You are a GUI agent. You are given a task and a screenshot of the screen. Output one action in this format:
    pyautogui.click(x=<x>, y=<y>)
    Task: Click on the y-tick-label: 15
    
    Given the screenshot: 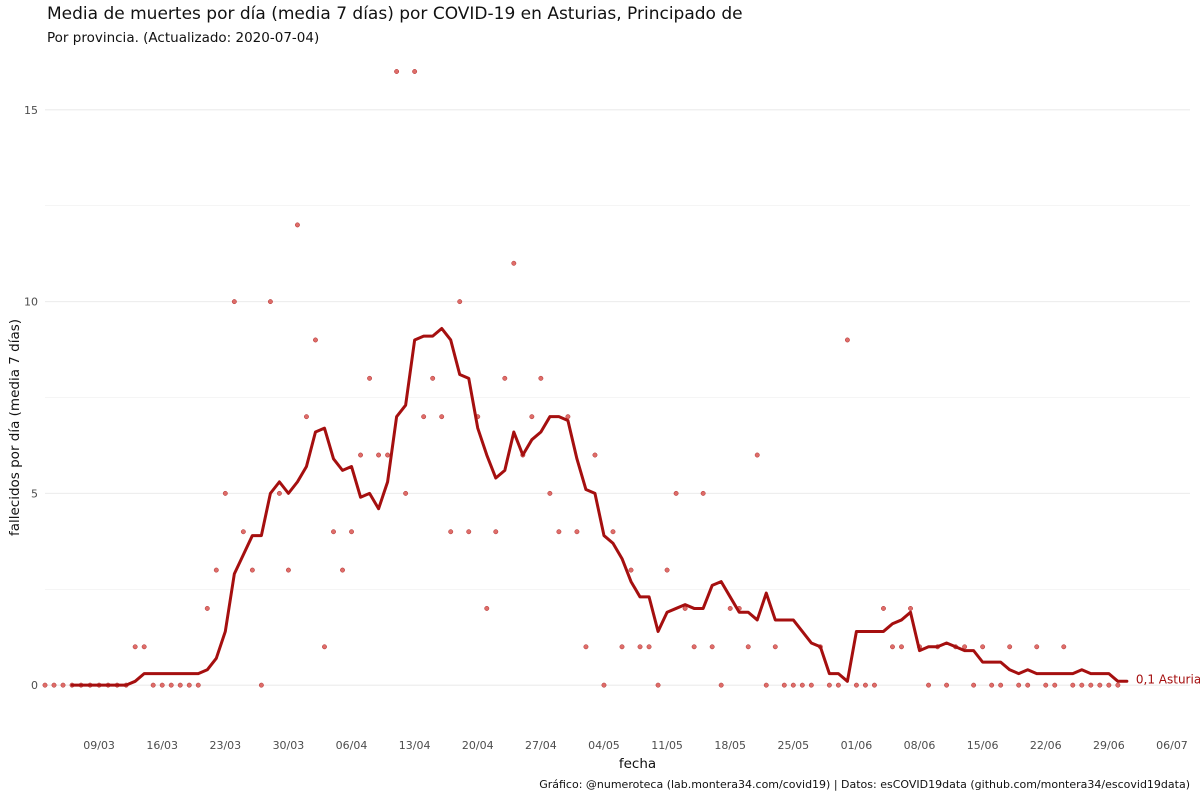 What is the action you would take?
    pyautogui.click(x=31, y=110)
    